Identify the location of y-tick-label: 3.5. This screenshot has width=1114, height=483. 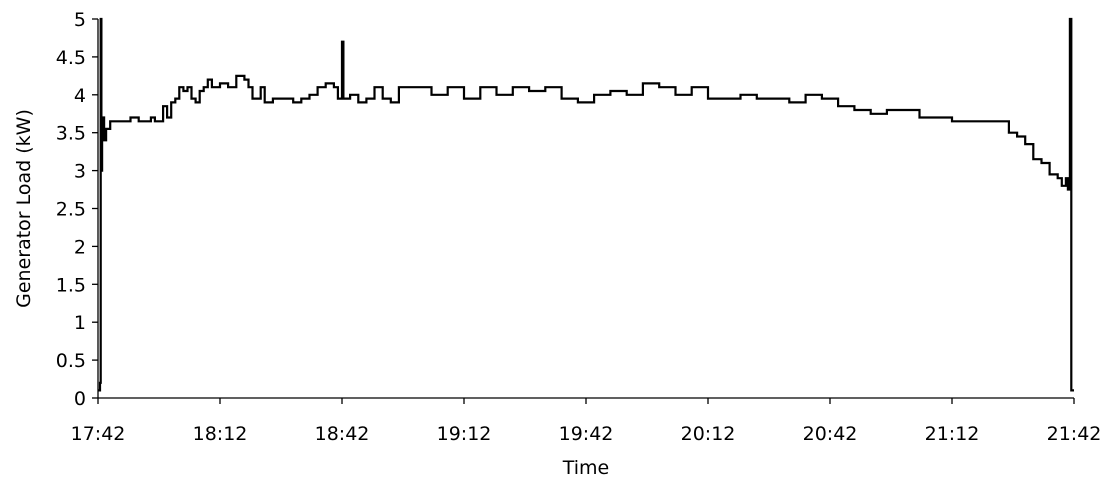
(71, 134).